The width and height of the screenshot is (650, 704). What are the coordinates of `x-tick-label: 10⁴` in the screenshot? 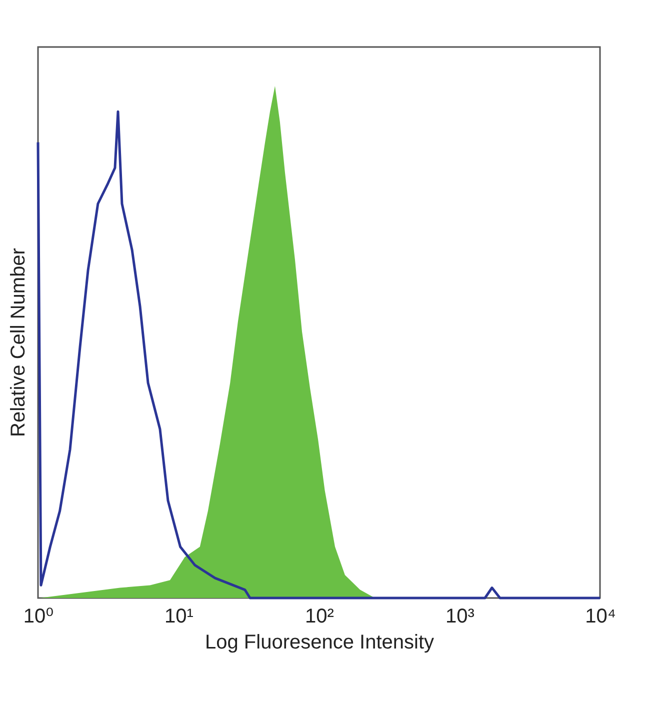 It's located at (600, 617).